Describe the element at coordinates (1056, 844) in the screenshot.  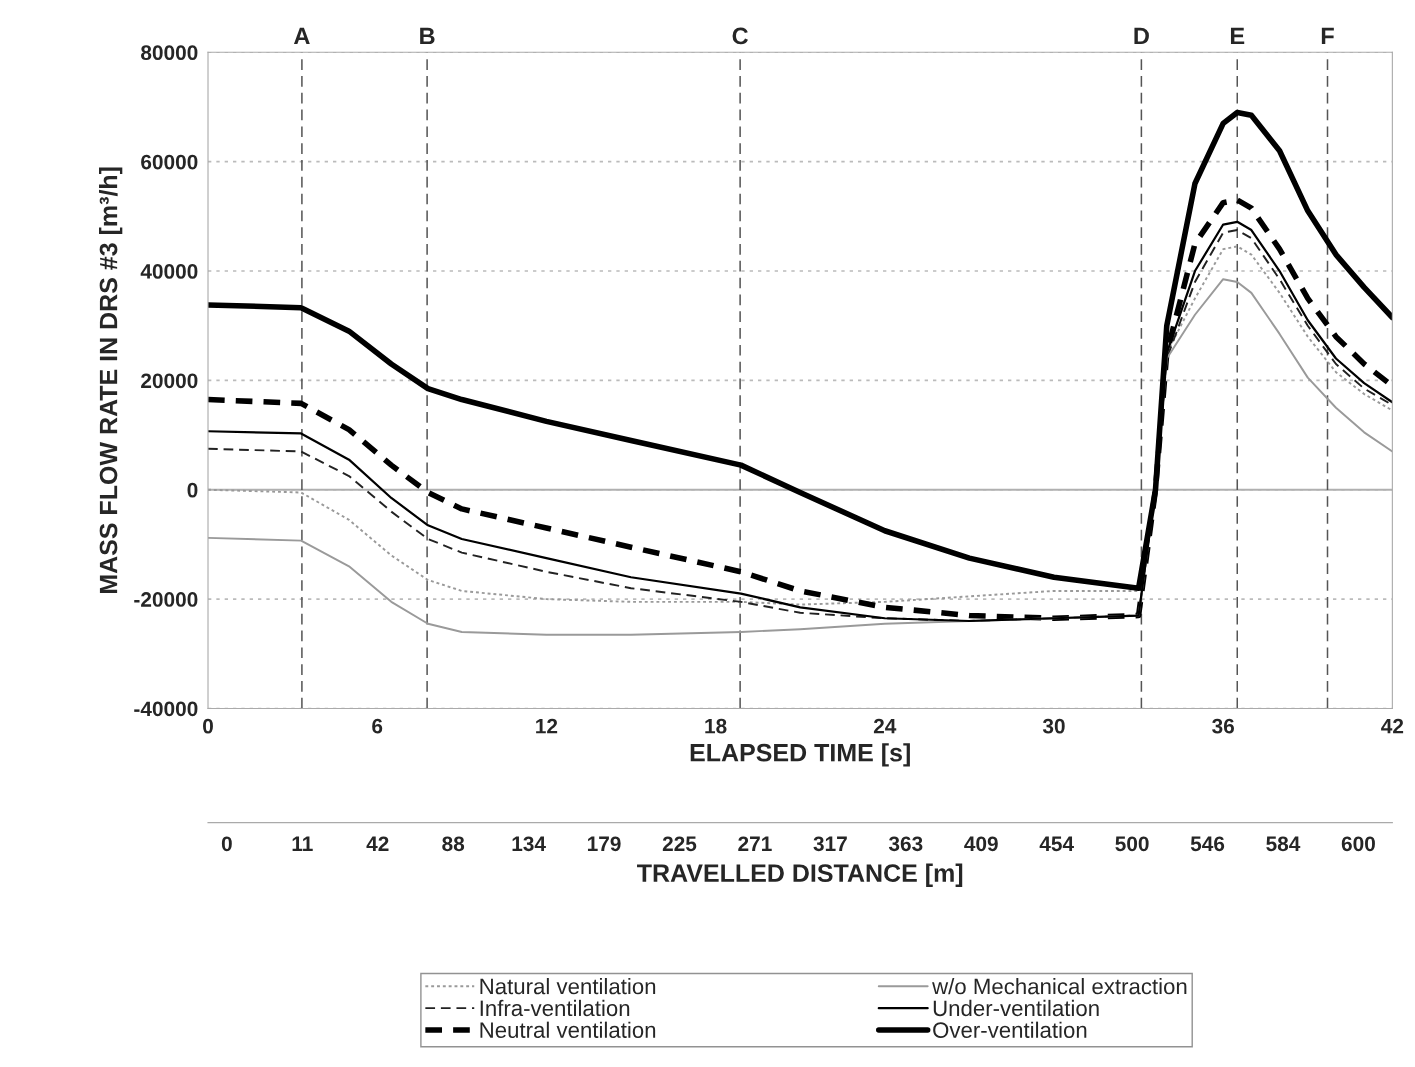
I see `category-label: 454` at that location.